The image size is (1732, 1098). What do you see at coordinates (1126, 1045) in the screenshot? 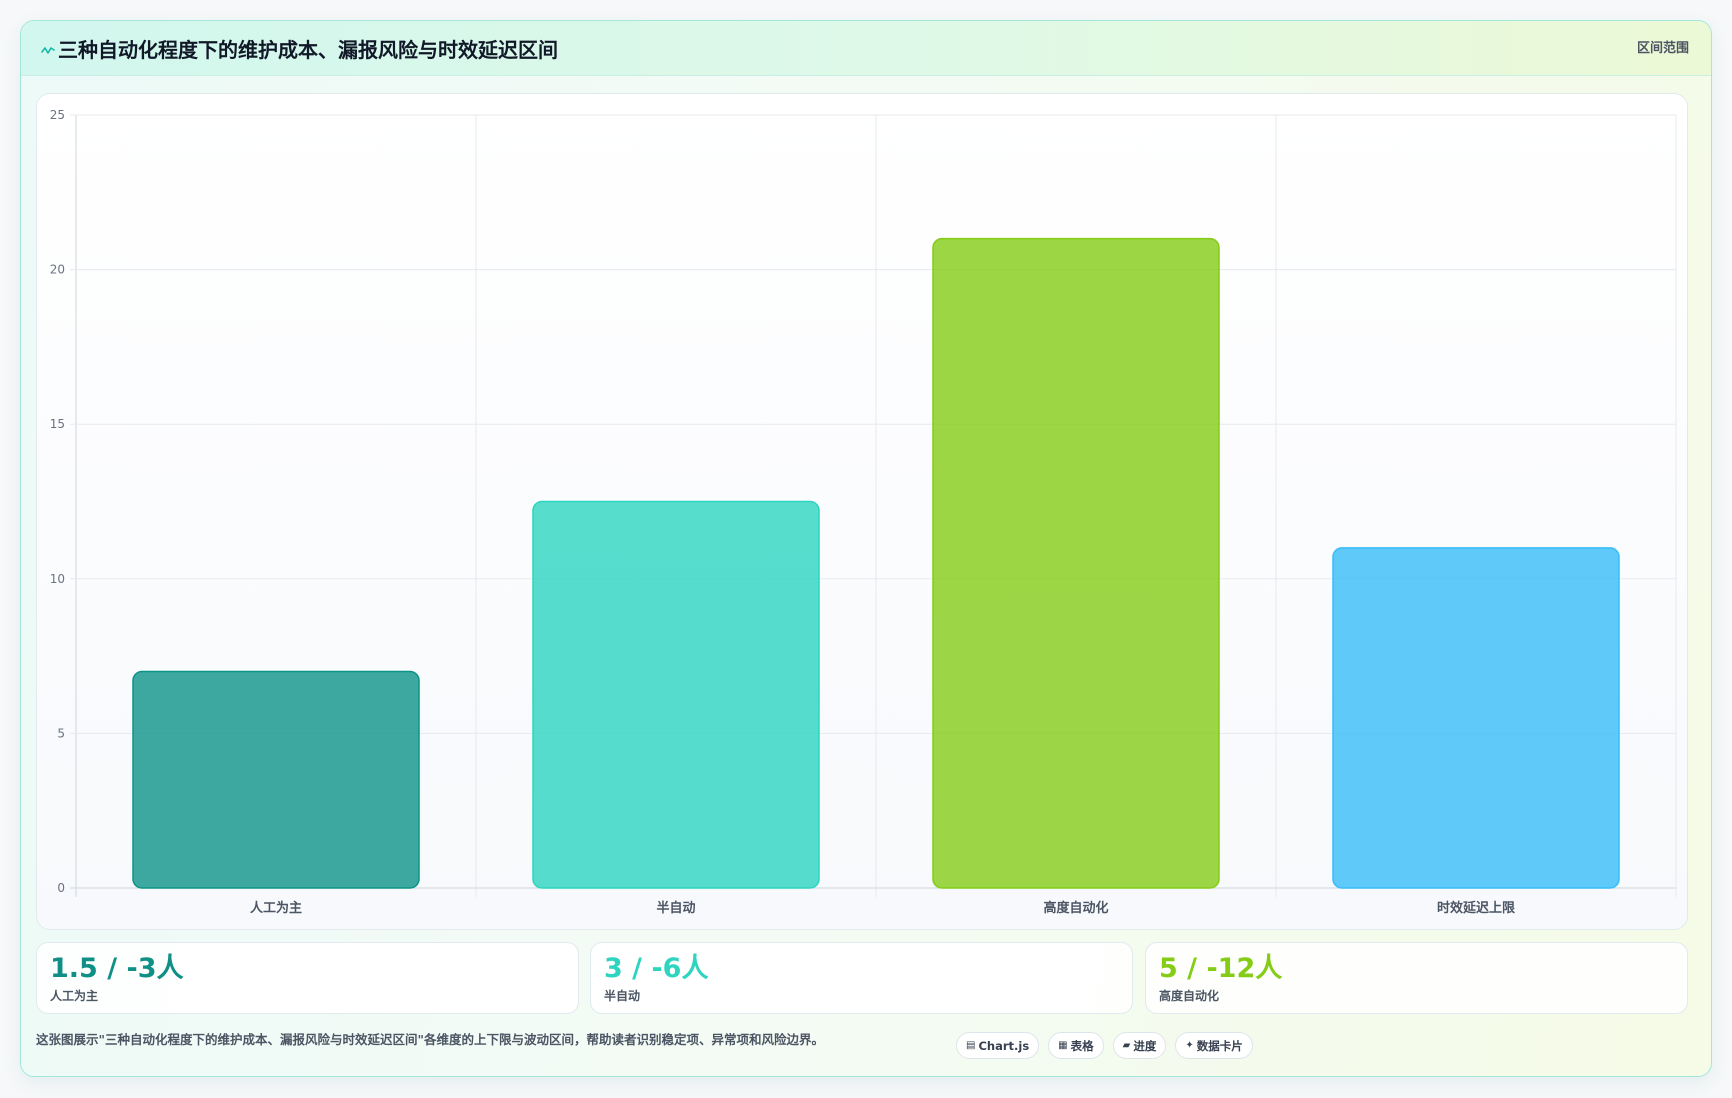
I see `progress-icon: ▰` at bounding box center [1126, 1045].